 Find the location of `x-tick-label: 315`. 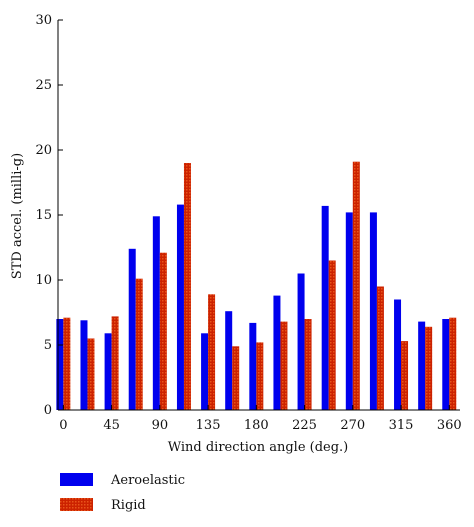

x-tick-label: 315 is located at coordinates (401, 425).